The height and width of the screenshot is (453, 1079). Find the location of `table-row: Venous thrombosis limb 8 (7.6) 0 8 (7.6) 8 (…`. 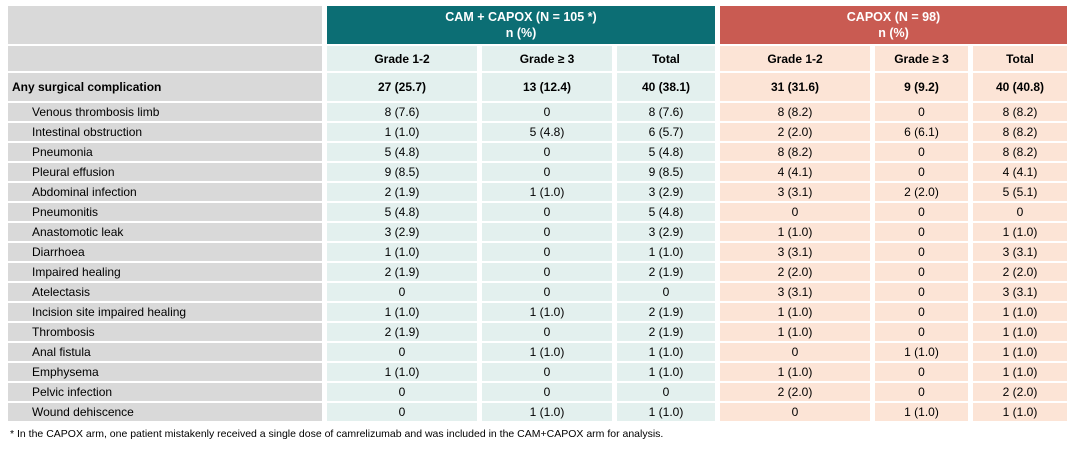

table-row: Venous thrombosis limb 8 (7.6) 0 8 (7.6) 8 (… is located at coordinates (537, 112).